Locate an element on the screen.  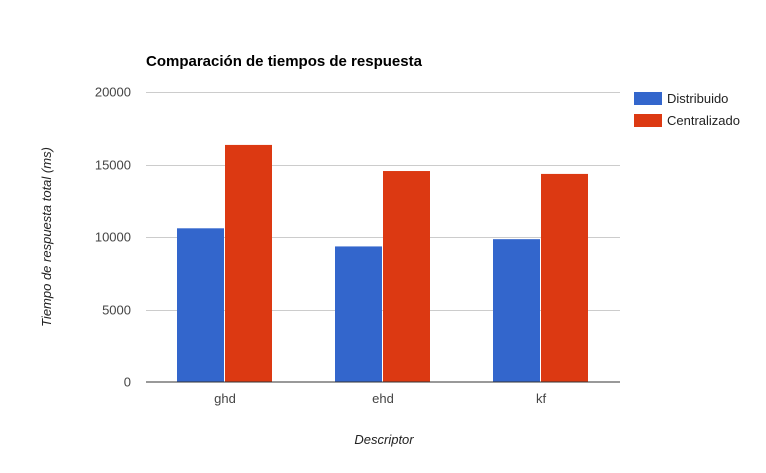
legend-swatch-centralizado is located at coordinates (648, 120).